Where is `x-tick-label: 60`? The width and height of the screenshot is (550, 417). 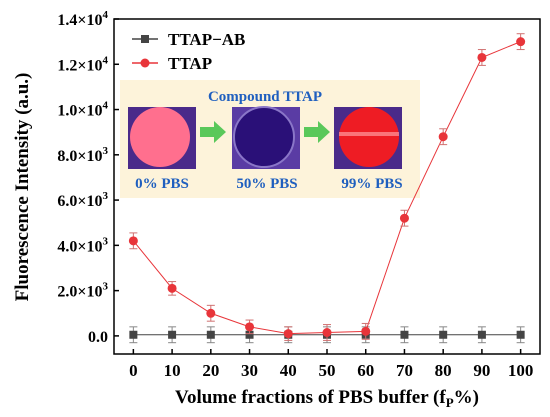
x-tick-label: 60 is located at coordinates (365, 370).